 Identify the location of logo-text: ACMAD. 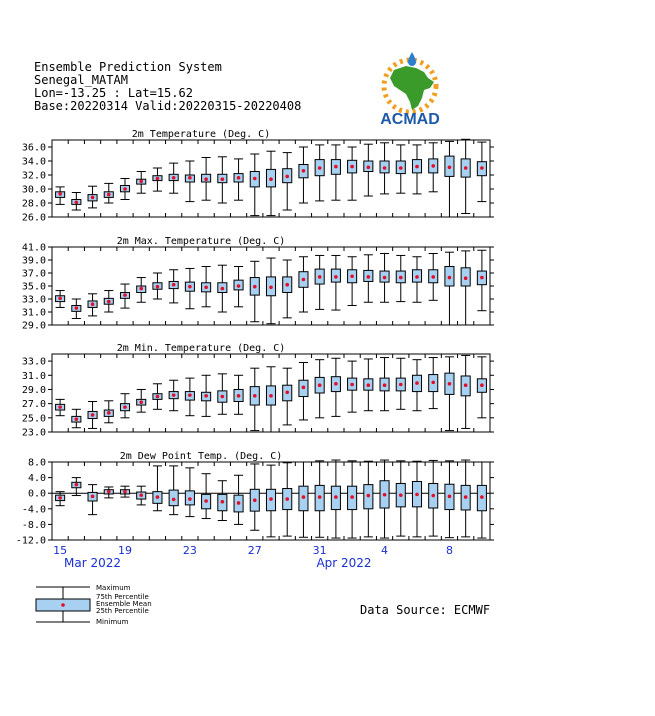
(410, 119).